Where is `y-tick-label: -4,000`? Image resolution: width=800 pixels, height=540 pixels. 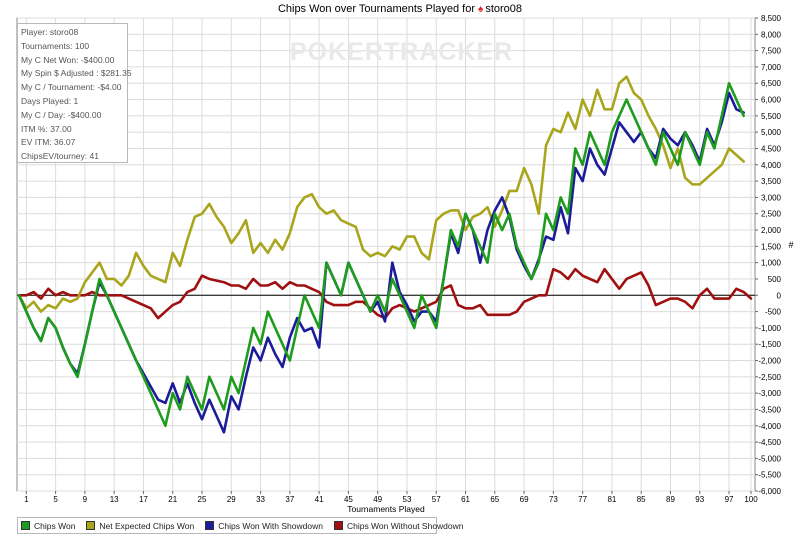 y-tick-label: -4,000 is located at coordinates (769, 426).